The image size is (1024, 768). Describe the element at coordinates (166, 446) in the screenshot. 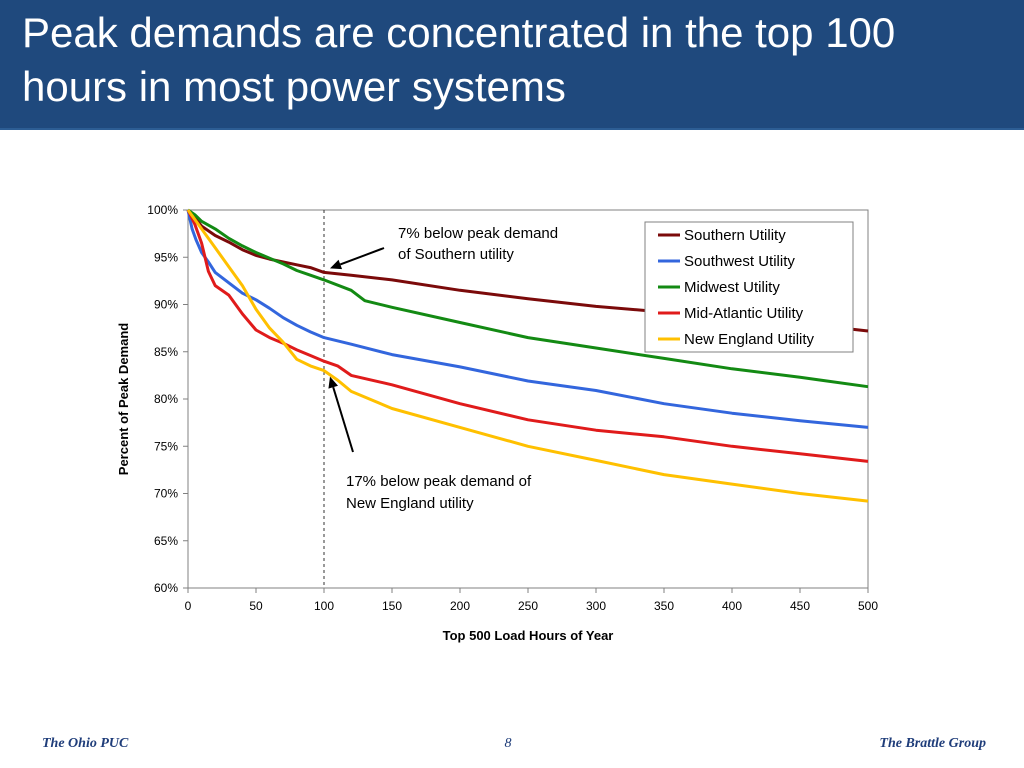

I see `y-tick-label: 75%` at that location.